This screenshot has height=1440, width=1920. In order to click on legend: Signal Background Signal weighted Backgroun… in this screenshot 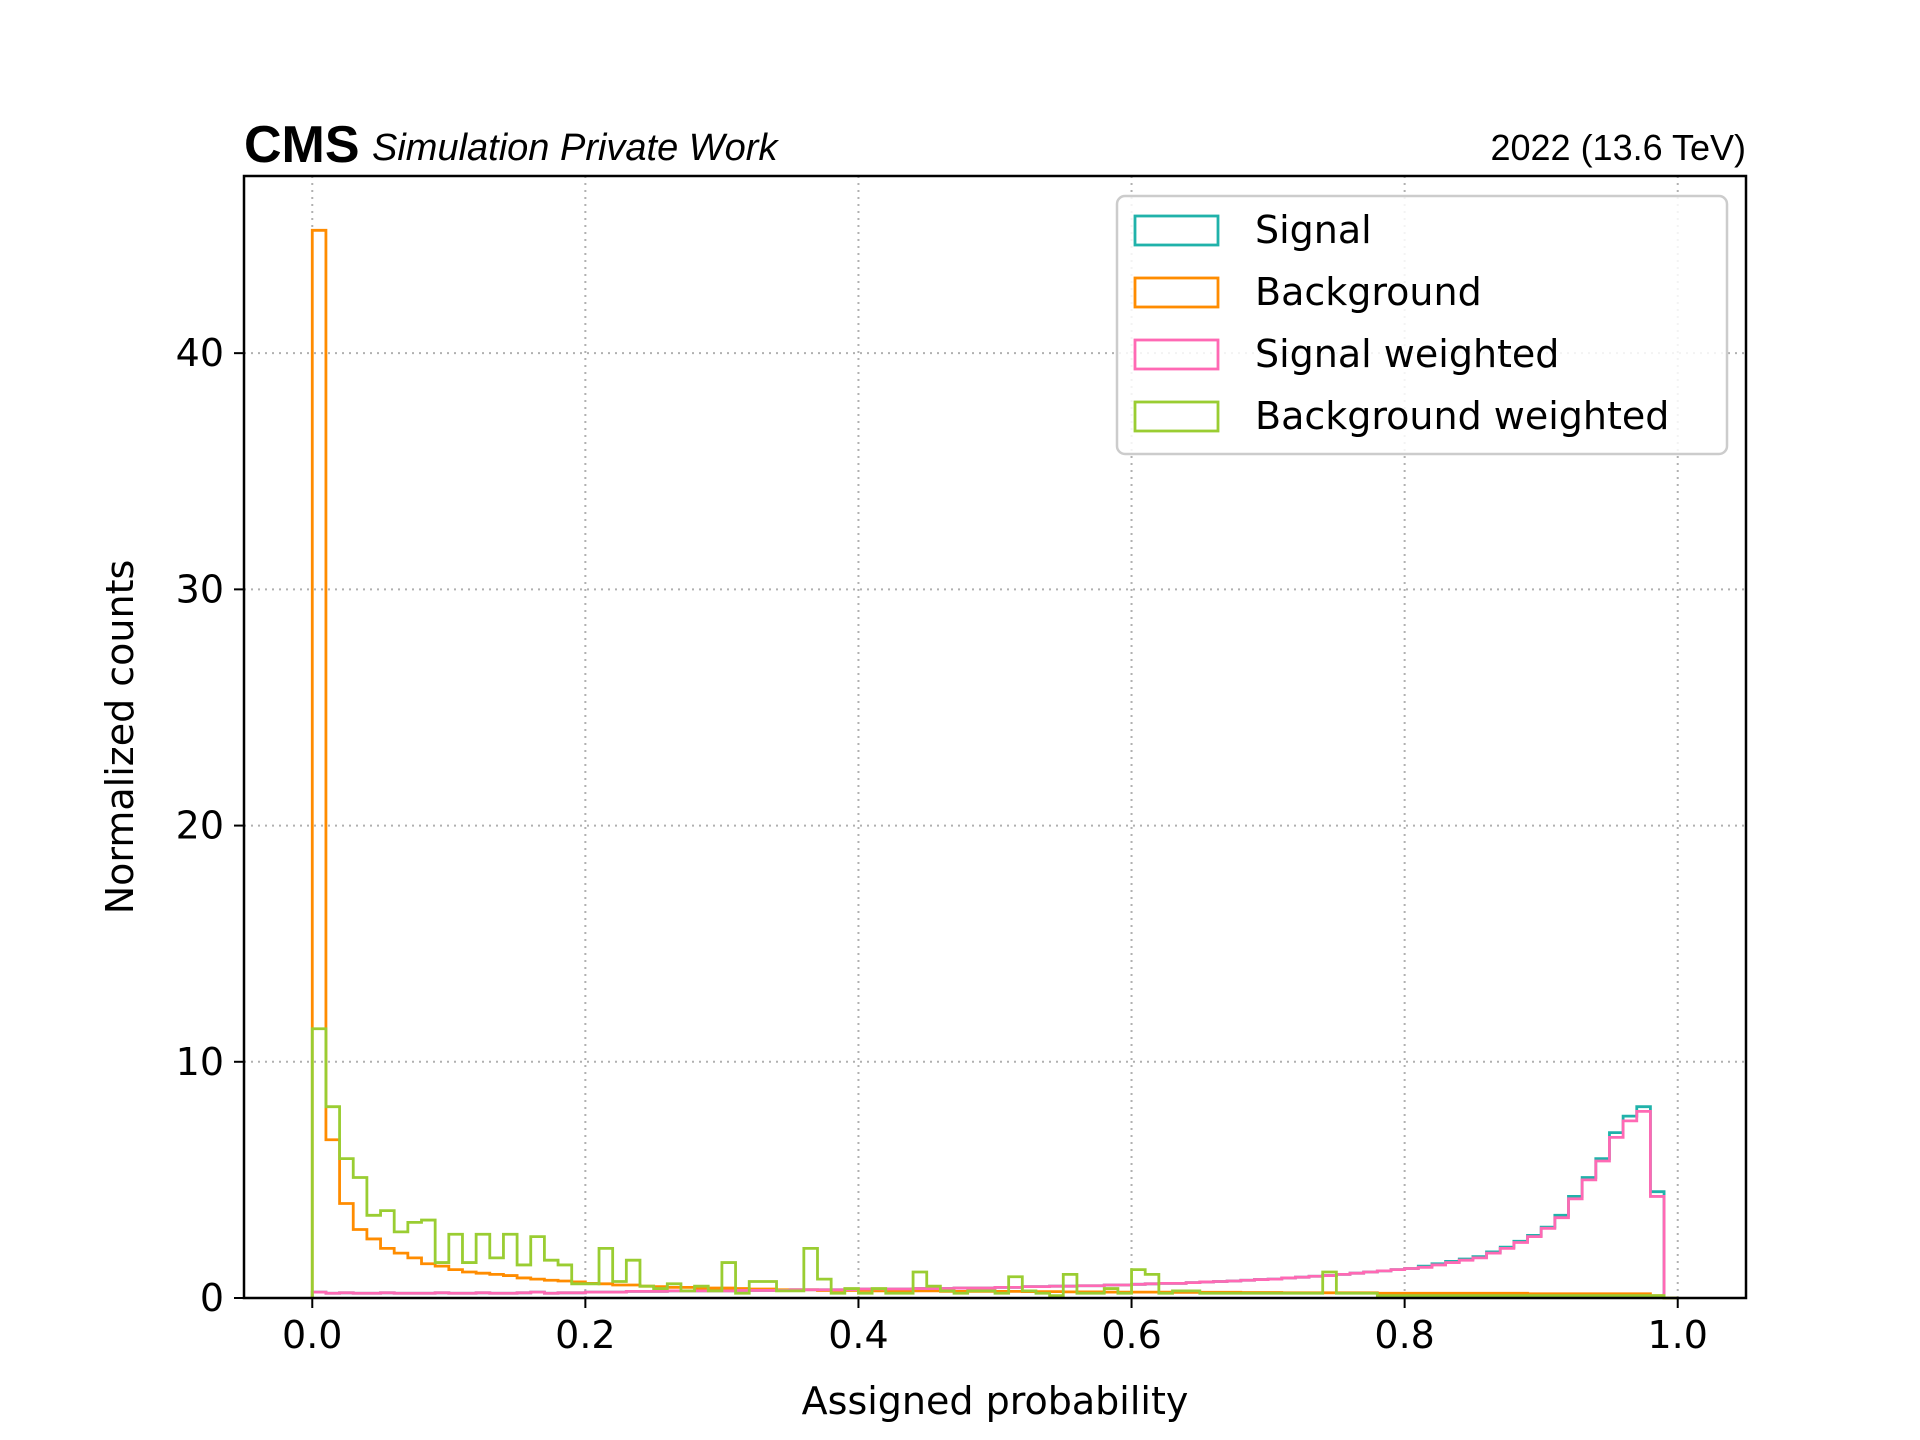, I will do `click(1422, 325)`.